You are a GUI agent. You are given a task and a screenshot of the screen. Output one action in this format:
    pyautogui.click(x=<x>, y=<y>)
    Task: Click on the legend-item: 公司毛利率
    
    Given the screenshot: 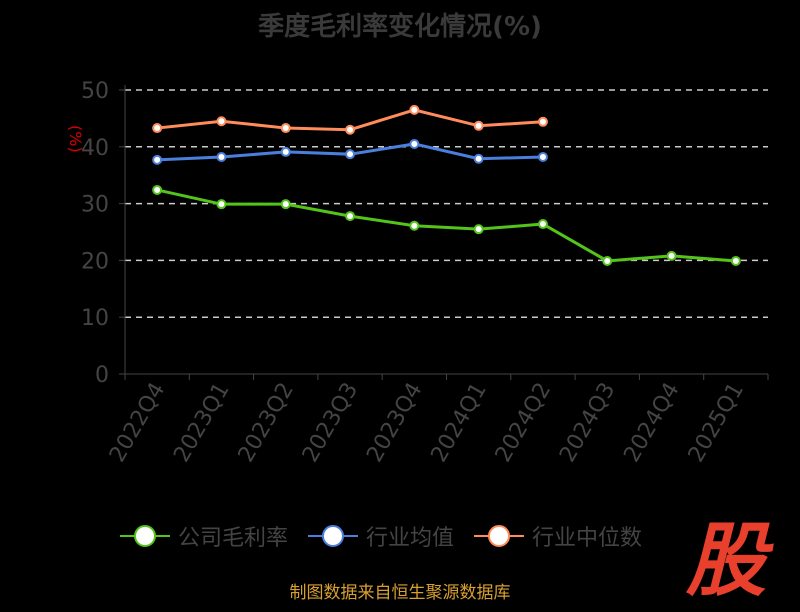 What is the action you would take?
    pyautogui.click(x=204, y=536)
    